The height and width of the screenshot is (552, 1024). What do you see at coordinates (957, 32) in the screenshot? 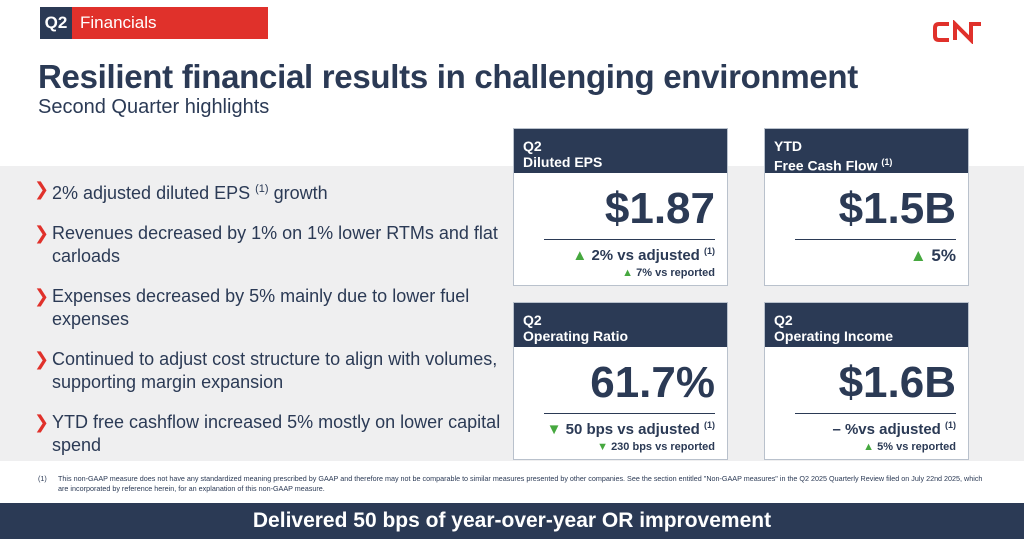
I see `cn-logo` at bounding box center [957, 32].